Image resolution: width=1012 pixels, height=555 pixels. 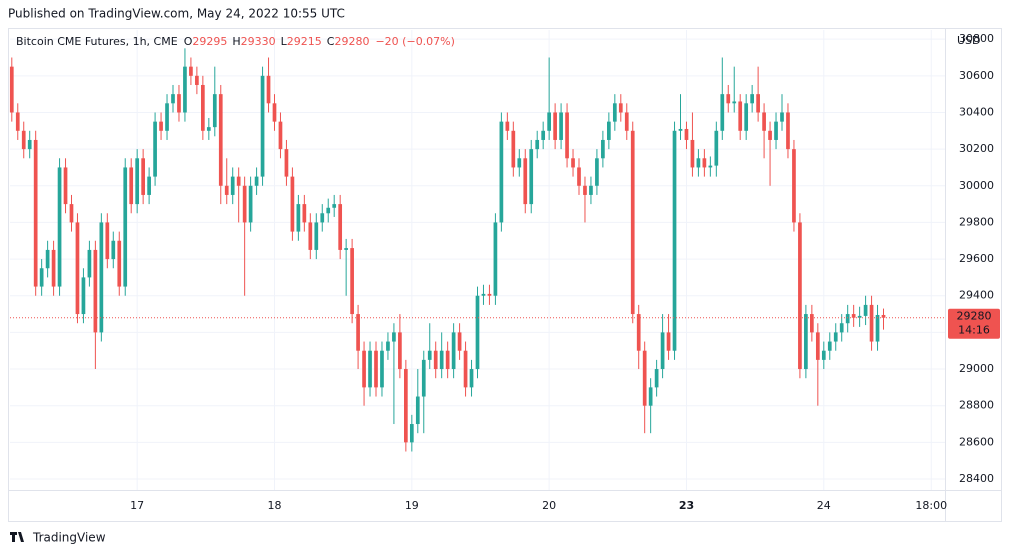 I want to click on low-value: 29215, so click(x=304, y=41).